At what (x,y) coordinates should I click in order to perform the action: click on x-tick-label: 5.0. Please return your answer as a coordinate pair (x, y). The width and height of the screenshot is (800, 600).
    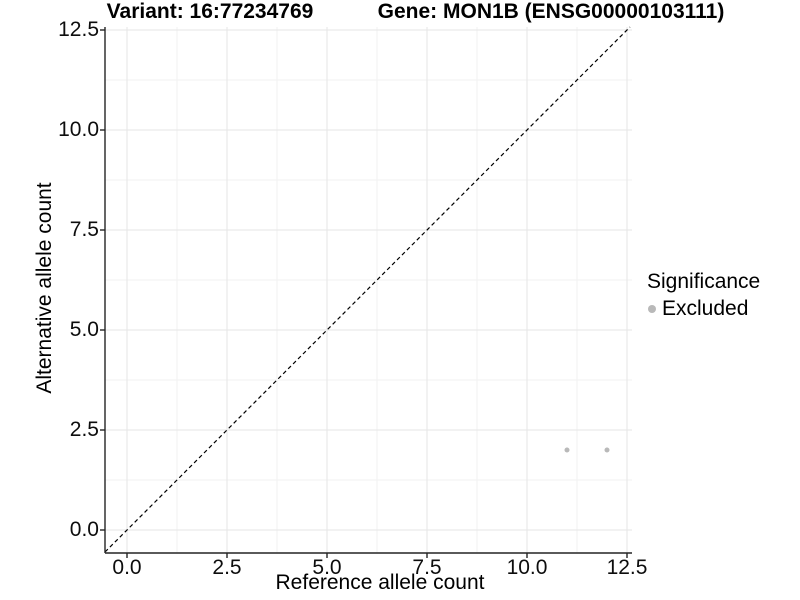
    Looking at the image, I should click on (327, 567).